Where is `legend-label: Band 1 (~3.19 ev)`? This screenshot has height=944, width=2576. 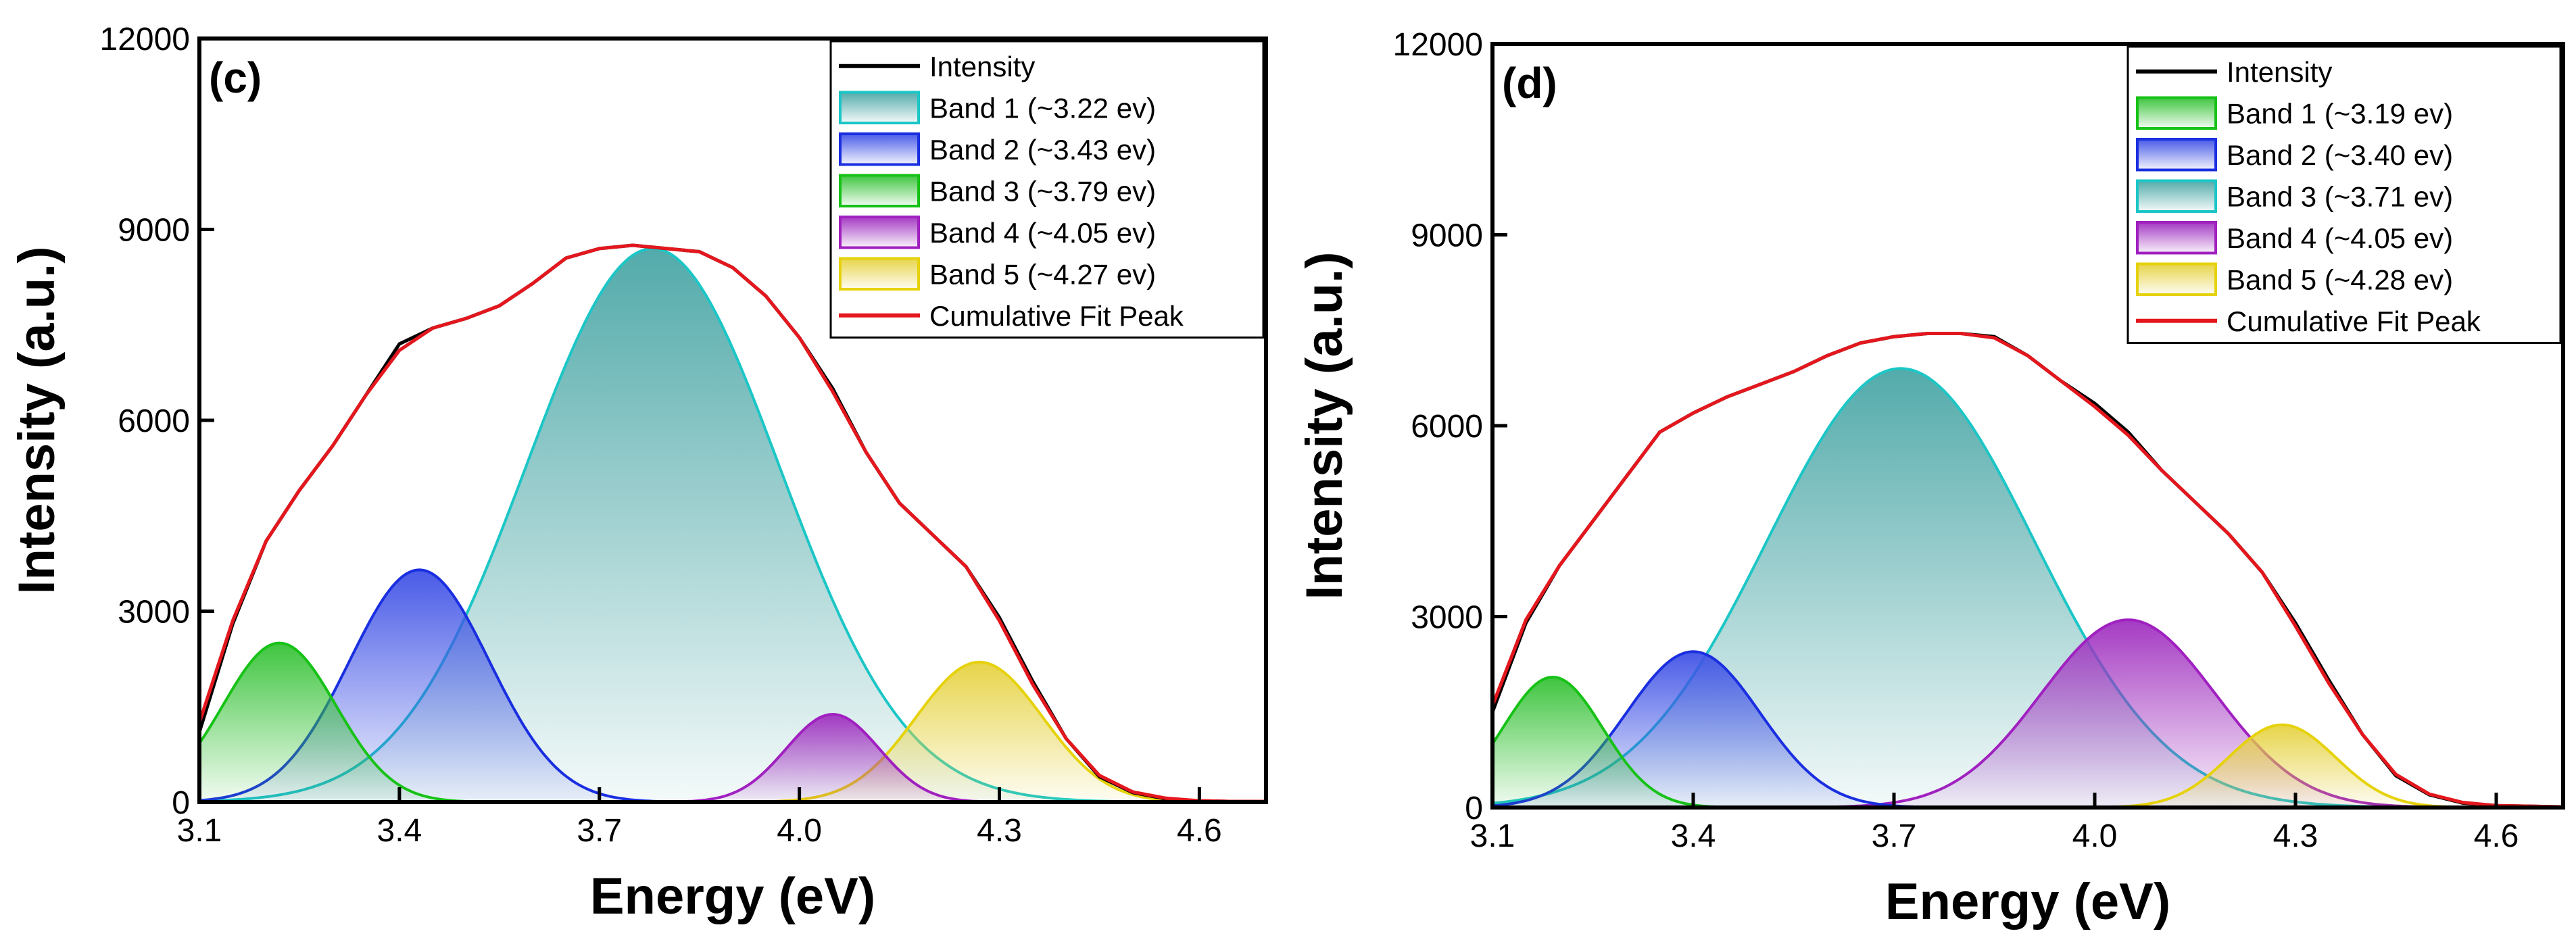 legend-label: Band 1 (~3.19 ev) is located at coordinates (2340, 113).